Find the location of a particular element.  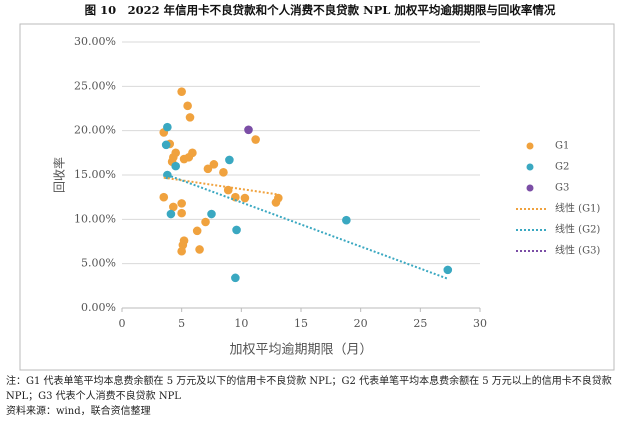

legend-label: 线性 (G2) is located at coordinates (577, 229).